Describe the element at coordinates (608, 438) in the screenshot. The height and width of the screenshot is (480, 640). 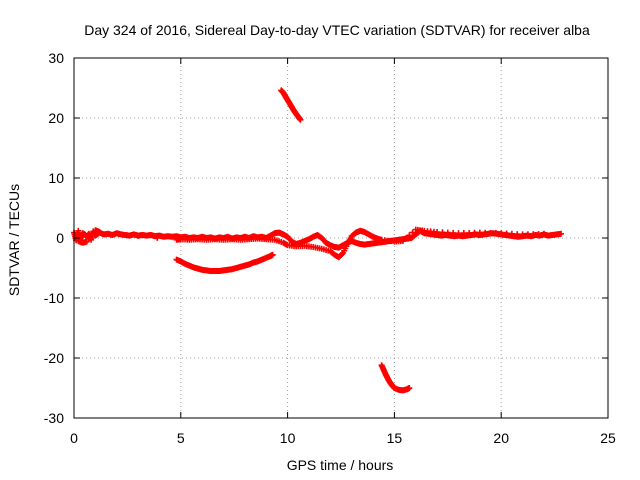
I see `x-tick-label: 25` at that location.